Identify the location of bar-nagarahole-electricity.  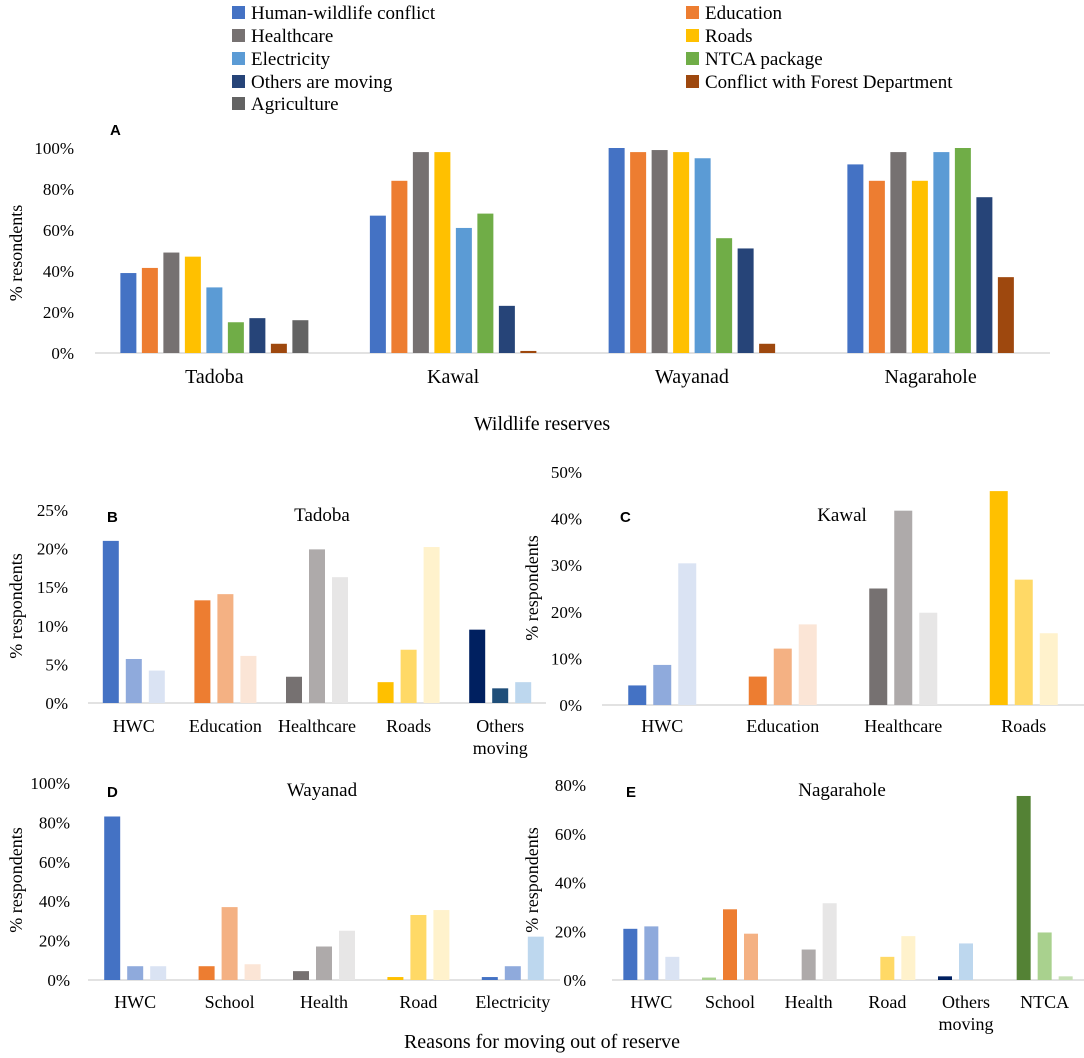
(941, 252).